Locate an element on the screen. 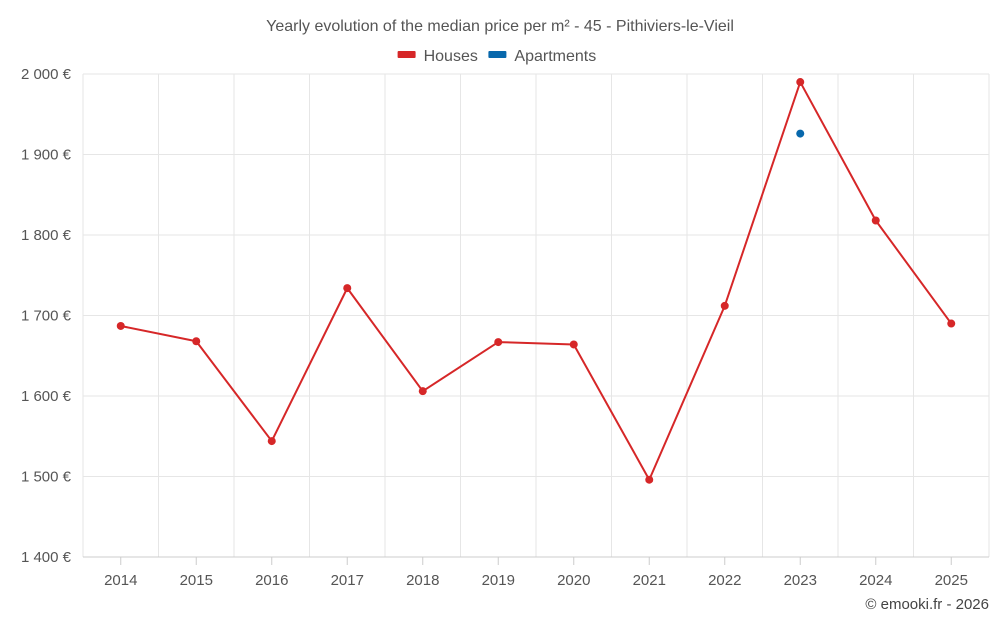  credit-text: © emooki.fr - 2026 is located at coordinates (927, 604).